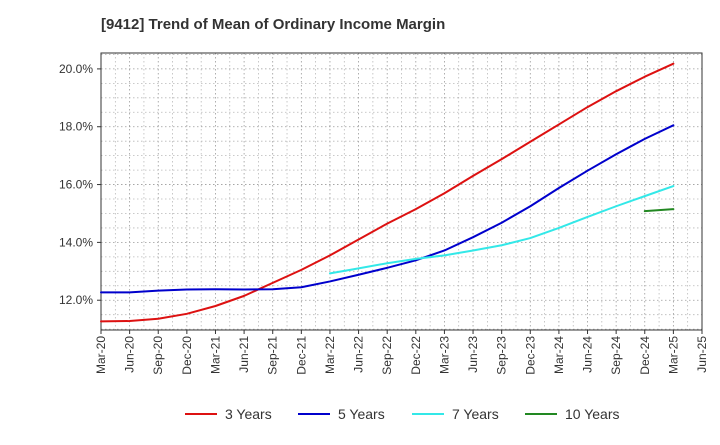 This screenshot has width=720, height=445. What do you see at coordinates (76, 127) in the screenshot?
I see `y-tick-label: 18.0%` at bounding box center [76, 127].